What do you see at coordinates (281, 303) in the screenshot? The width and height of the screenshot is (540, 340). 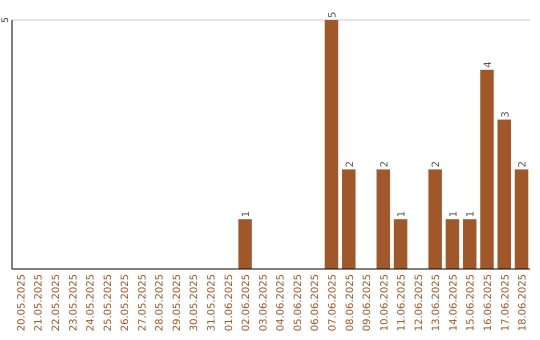 I see `x-tick-label: 04.06.2025` at bounding box center [281, 303].